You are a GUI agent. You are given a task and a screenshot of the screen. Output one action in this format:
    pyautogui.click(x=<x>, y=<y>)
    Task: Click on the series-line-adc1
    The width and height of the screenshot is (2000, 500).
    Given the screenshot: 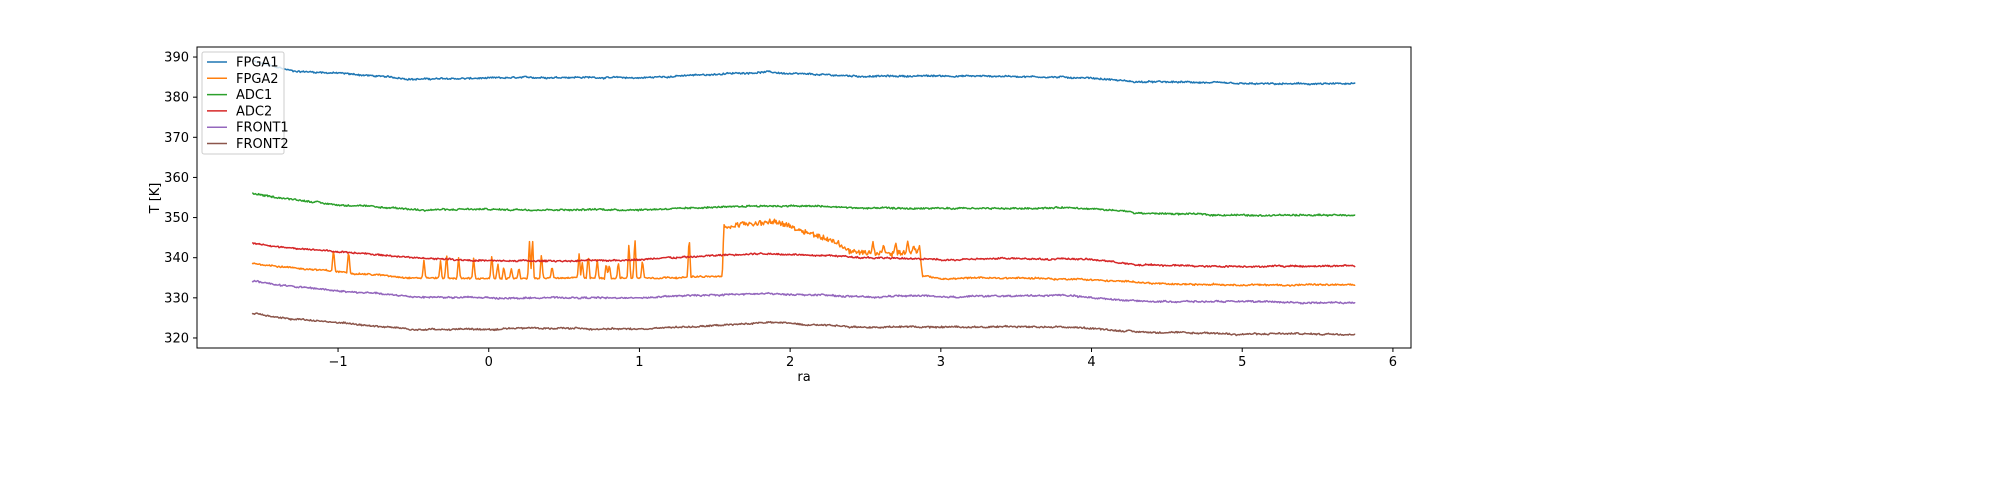 What is the action you would take?
    pyautogui.click(x=803, y=204)
    